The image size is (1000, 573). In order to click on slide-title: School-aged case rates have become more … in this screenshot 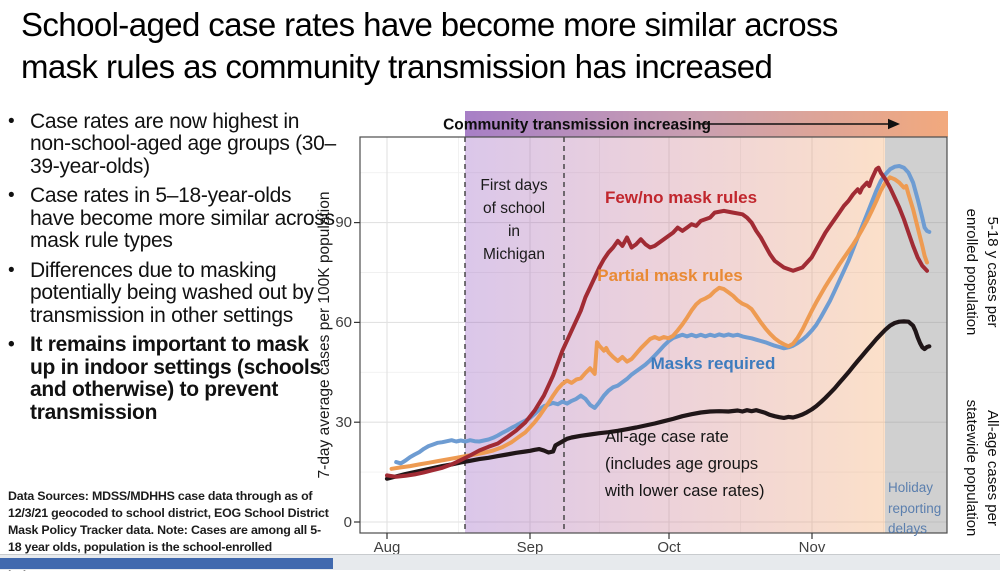, I will do `click(502, 45)`.